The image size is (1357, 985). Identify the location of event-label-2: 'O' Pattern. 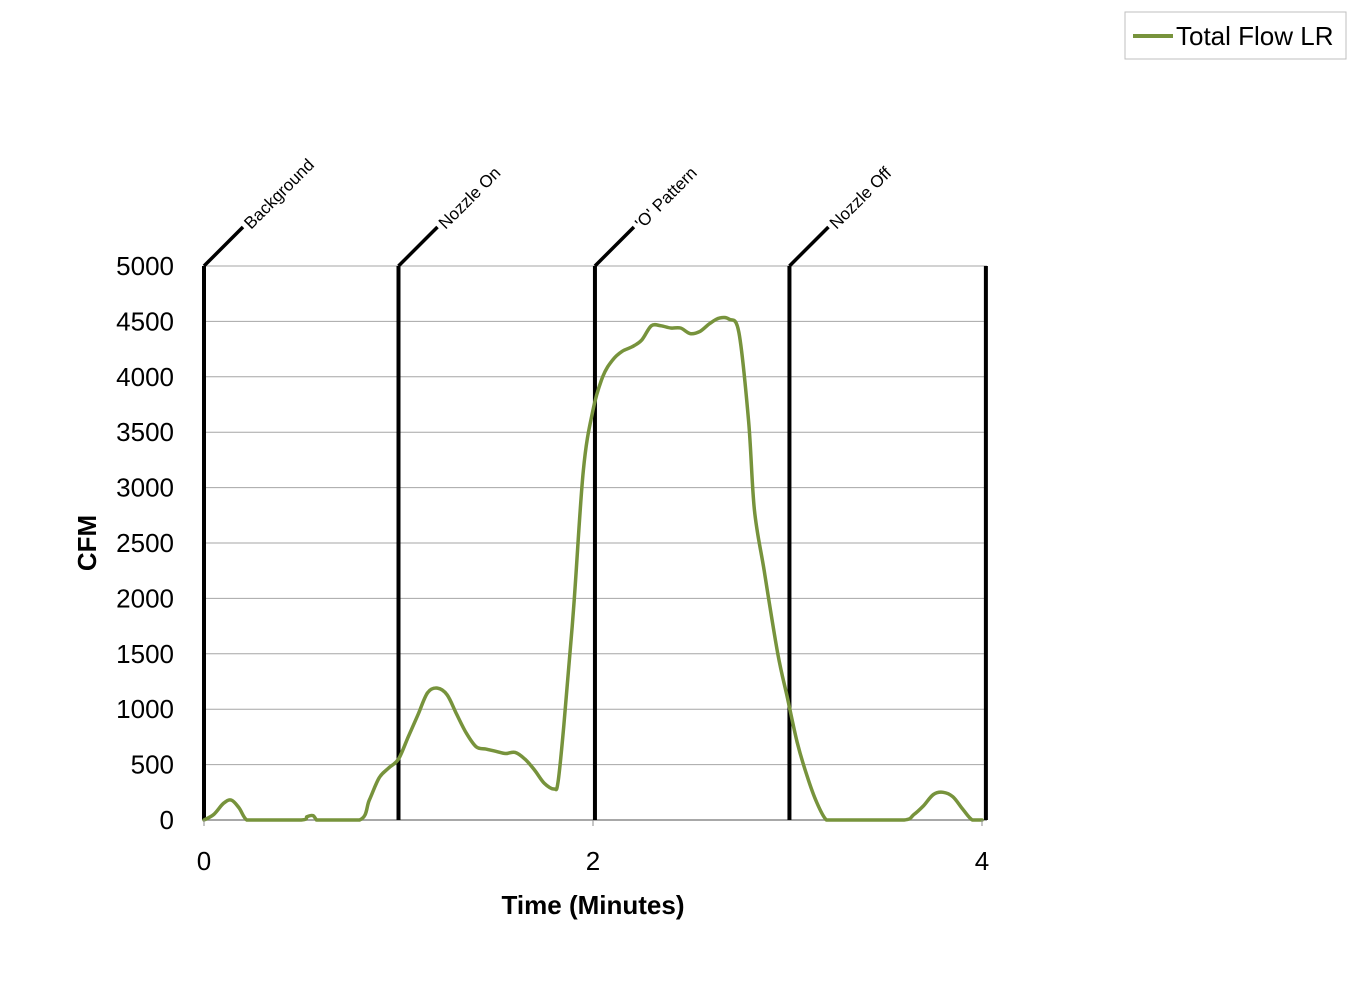
(665, 197).